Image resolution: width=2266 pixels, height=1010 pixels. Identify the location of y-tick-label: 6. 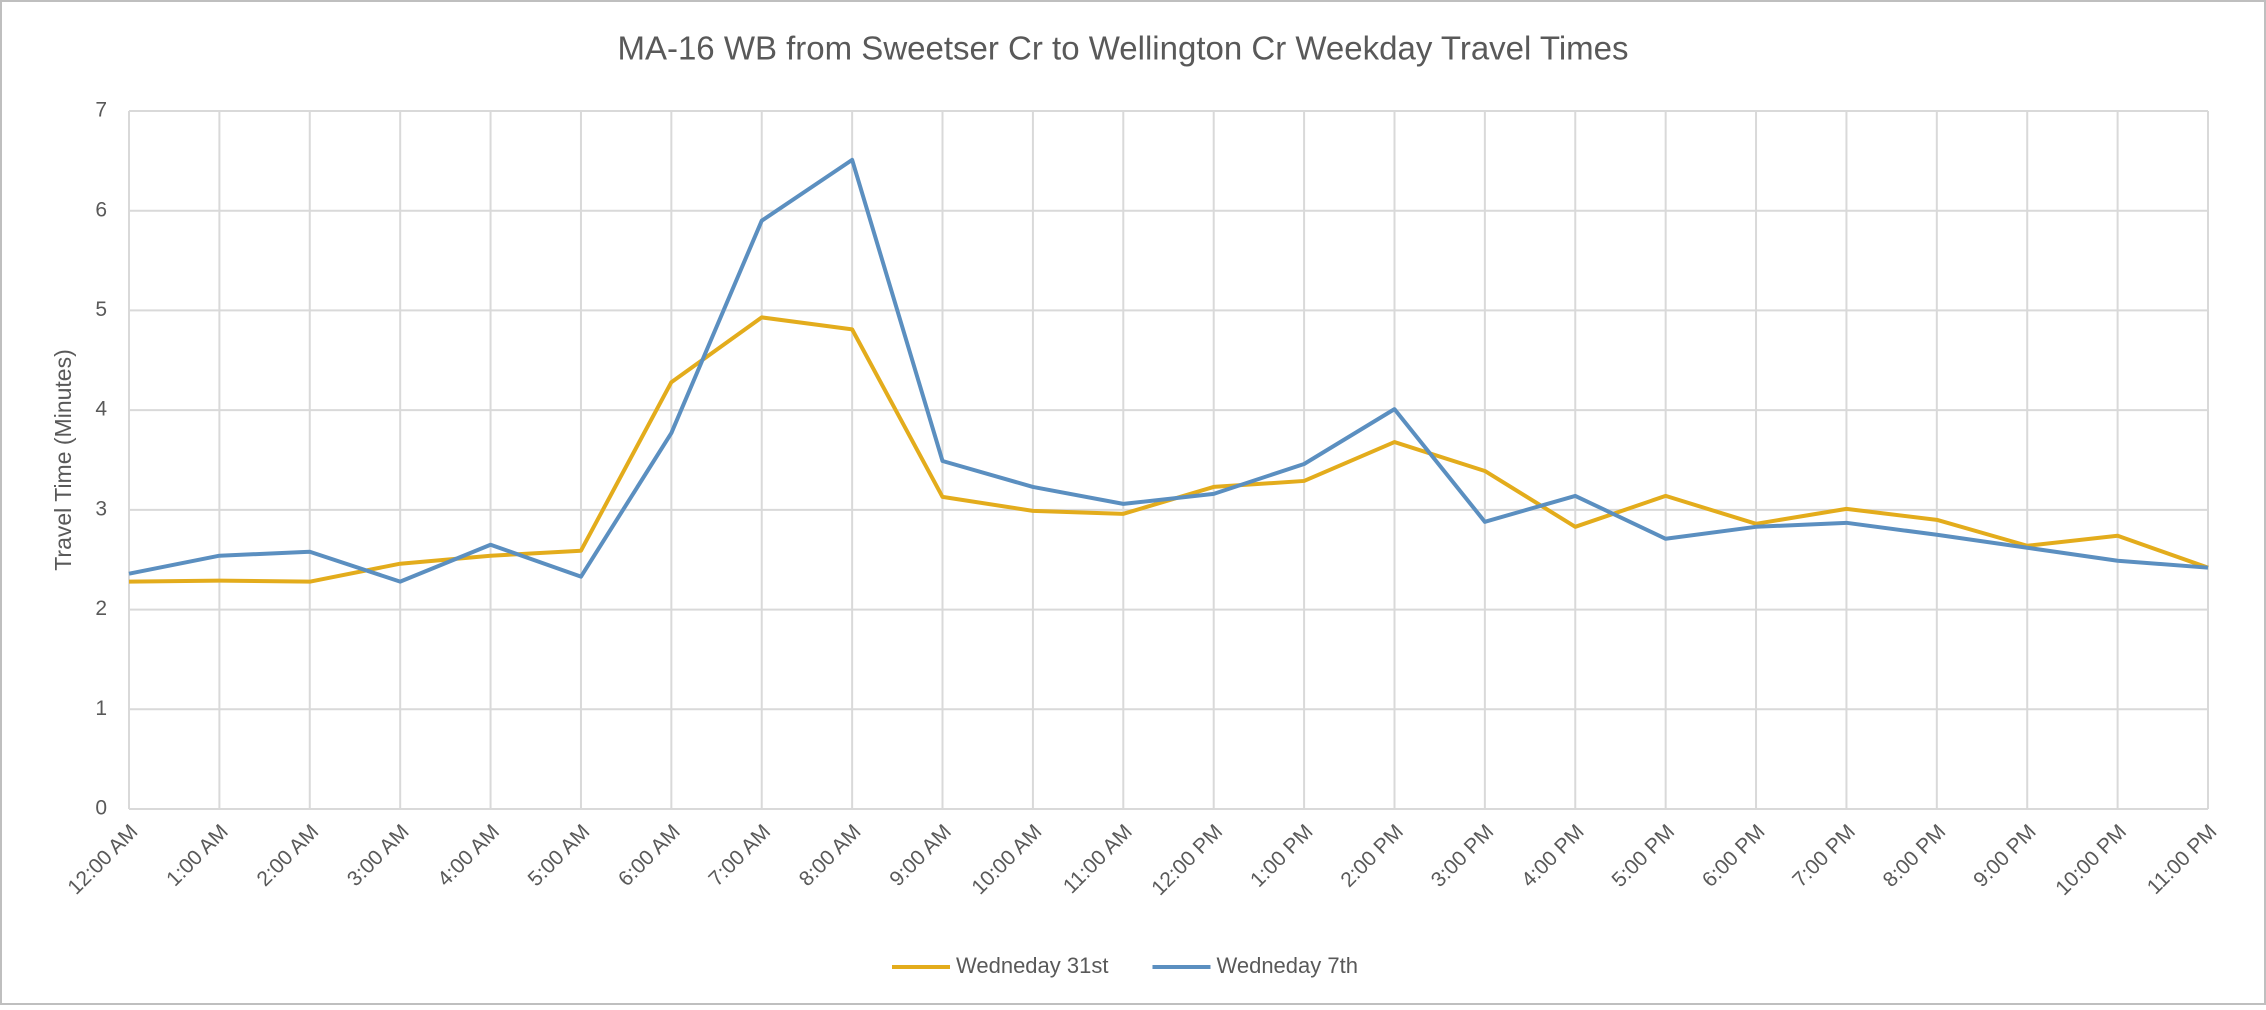
(101, 209).